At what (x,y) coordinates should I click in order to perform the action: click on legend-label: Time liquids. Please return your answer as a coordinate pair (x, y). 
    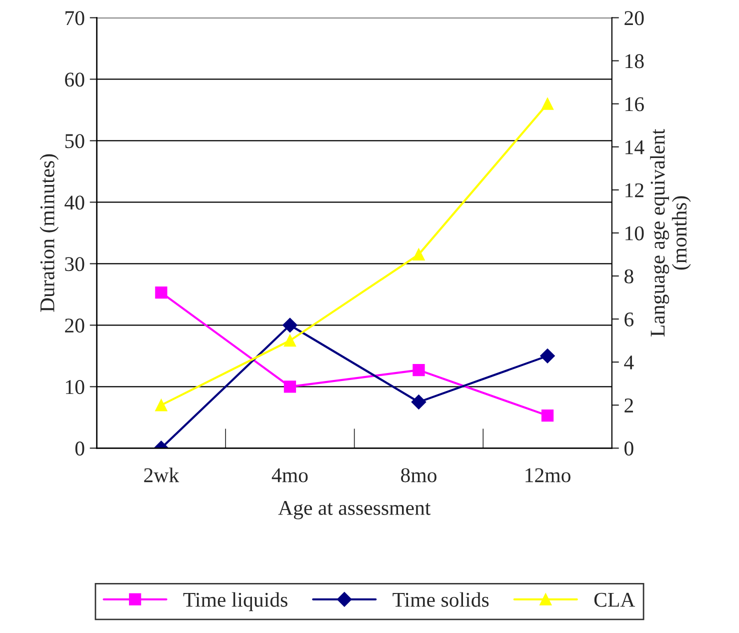
    Looking at the image, I should click on (235, 602).